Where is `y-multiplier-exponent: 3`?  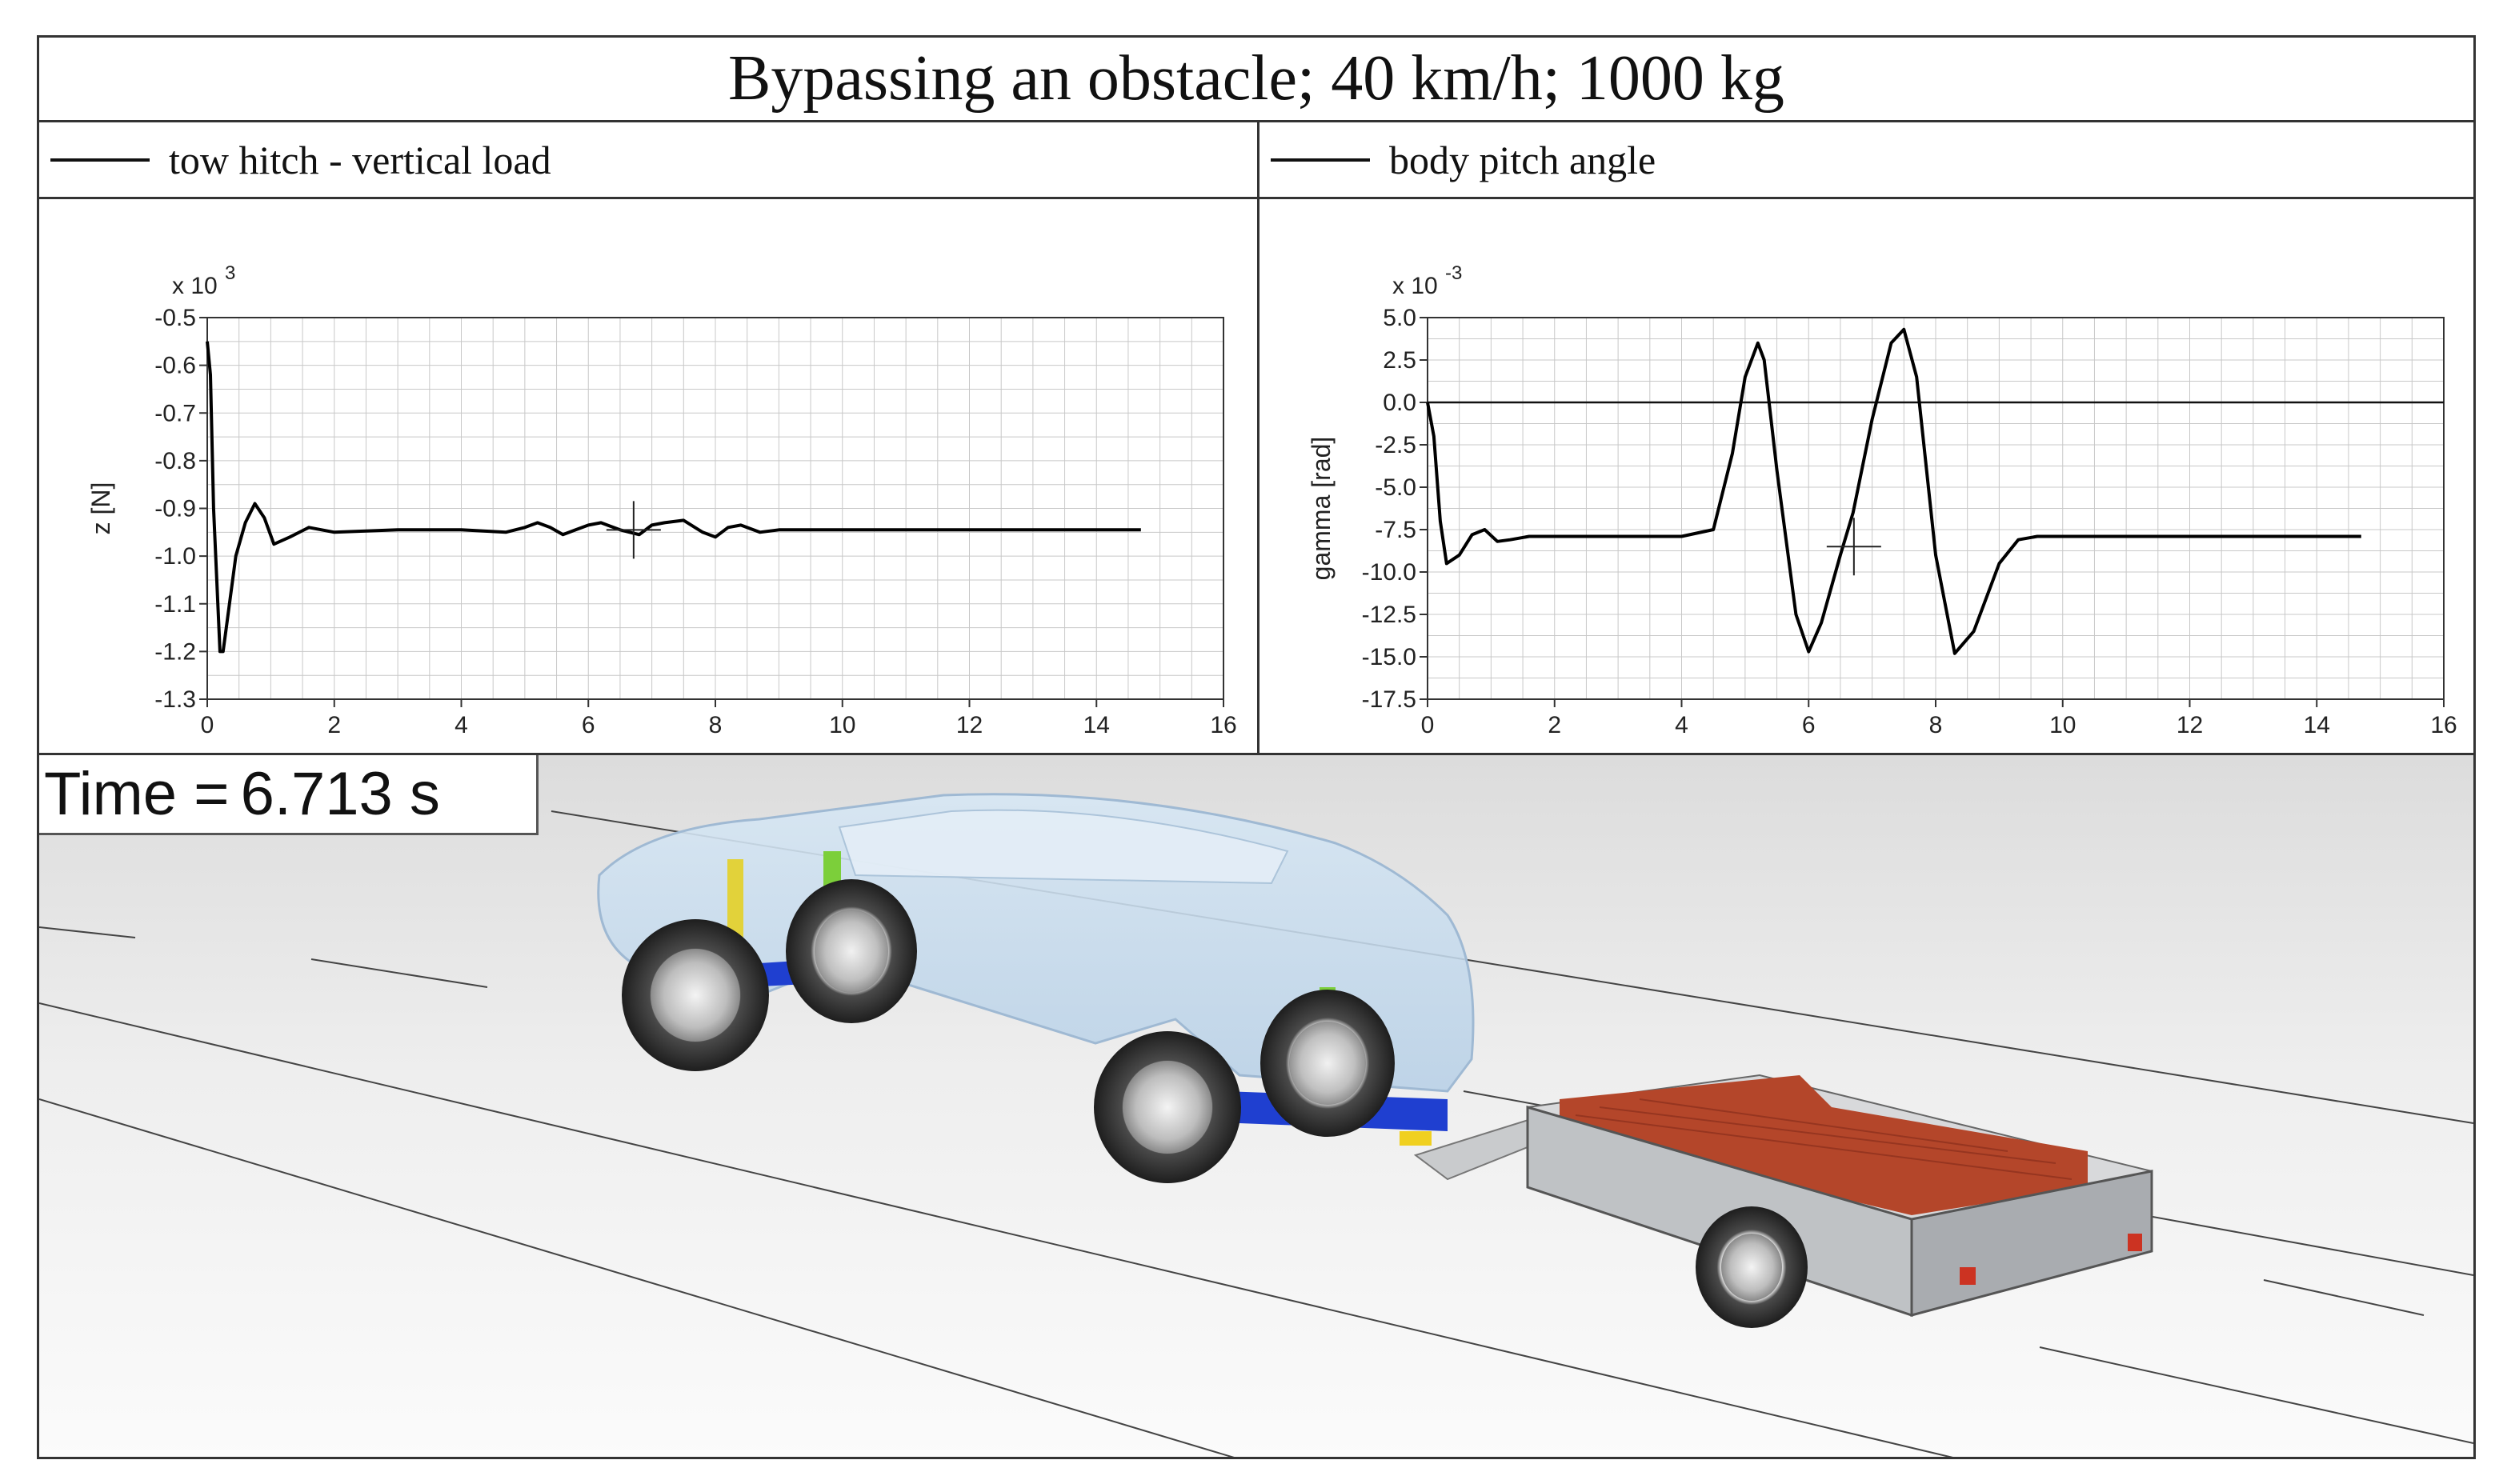
y-multiplier-exponent: 3 is located at coordinates (230, 273).